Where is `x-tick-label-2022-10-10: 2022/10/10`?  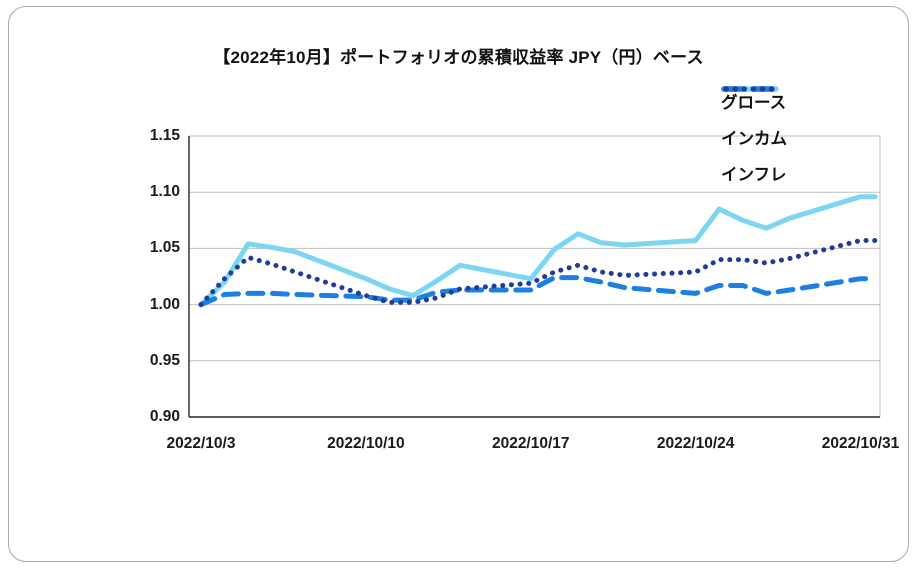
x-tick-label-2022-10-10: 2022/10/10 is located at coordinates (366, 444).